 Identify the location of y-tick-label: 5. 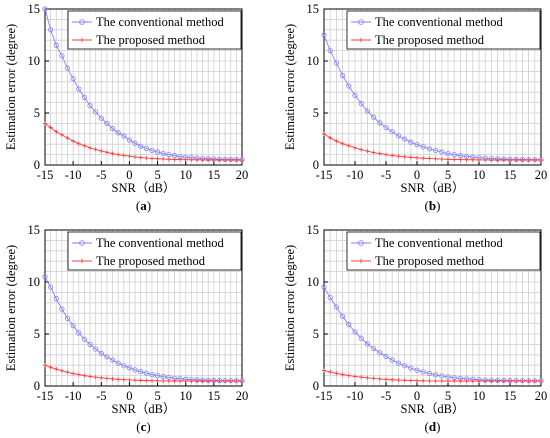
(37, 334).